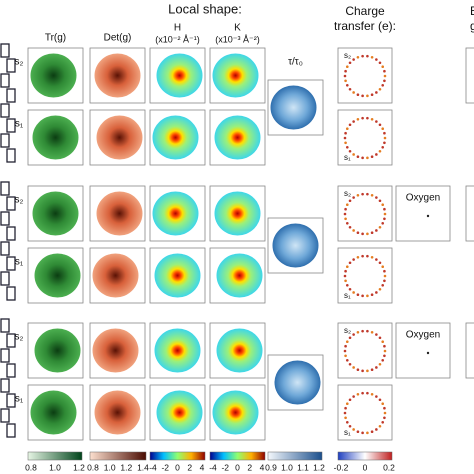  What do you see at coordinates (365, 467) in the screenshot?
I see `colorbar-tick-label: 0` at bounding box center [365, 467].